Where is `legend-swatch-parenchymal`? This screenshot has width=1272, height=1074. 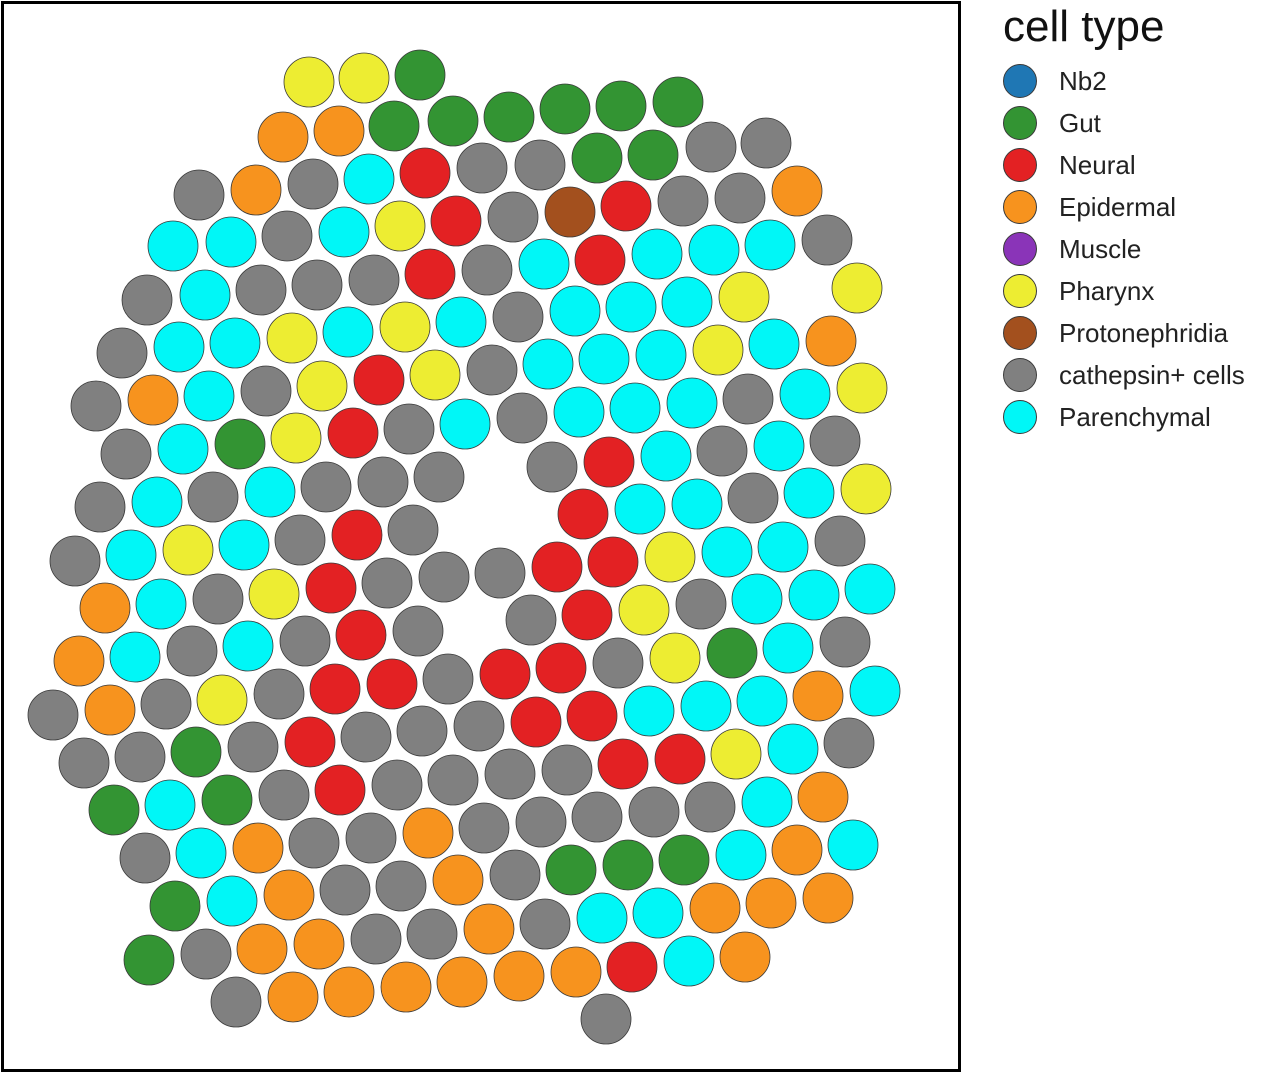 legend-swatch-parenchymal is located at coordinates (1020, 417).